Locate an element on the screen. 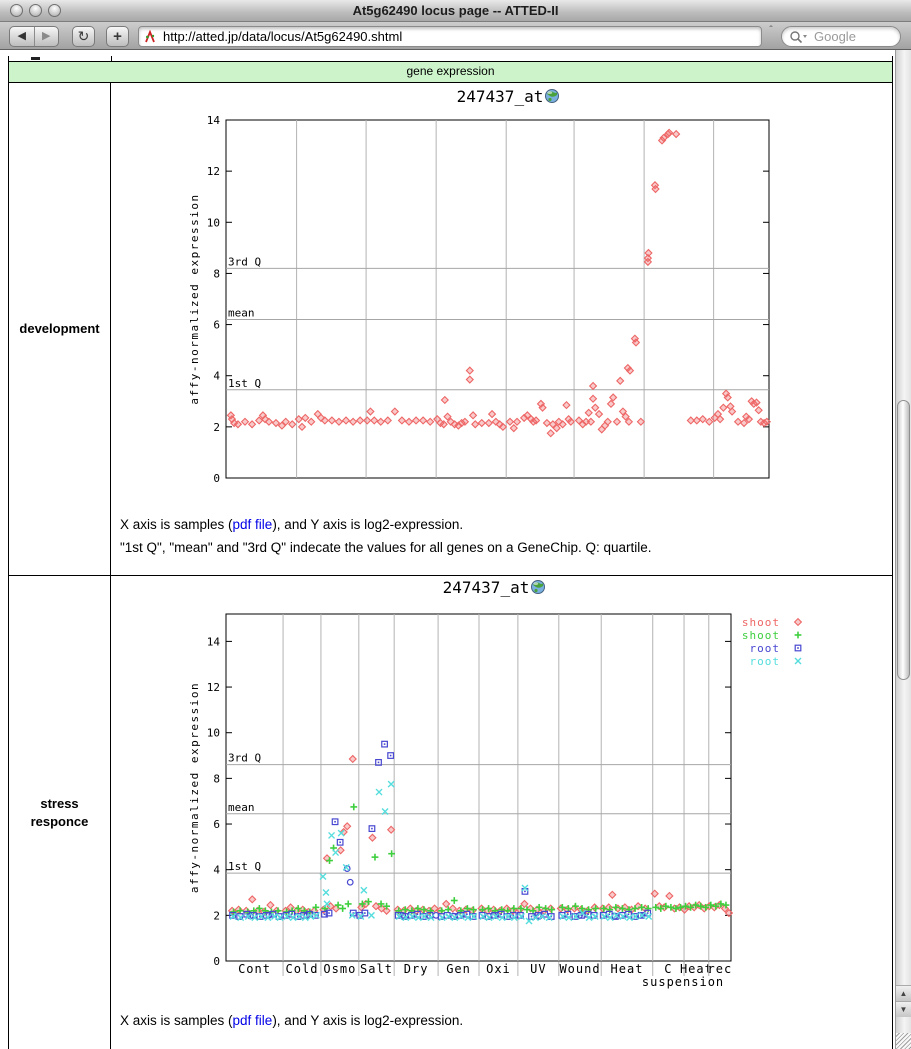 The height and width of the screenshot is (1049, 911). back-button: ◀ is located at coordinates (21, 36).